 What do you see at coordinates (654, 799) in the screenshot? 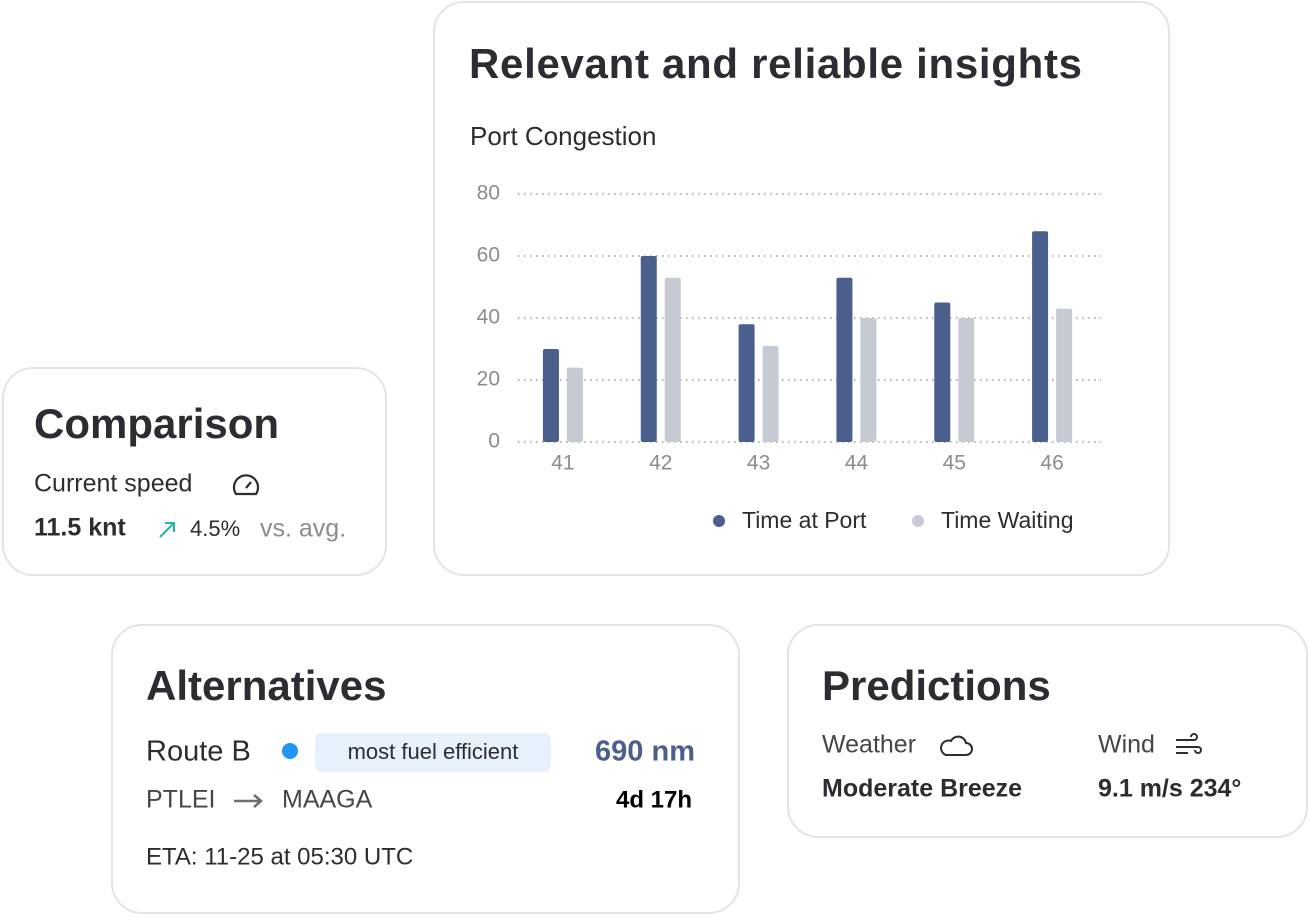
I see `duration: 4d 17h` at bounding box center [654, 799].